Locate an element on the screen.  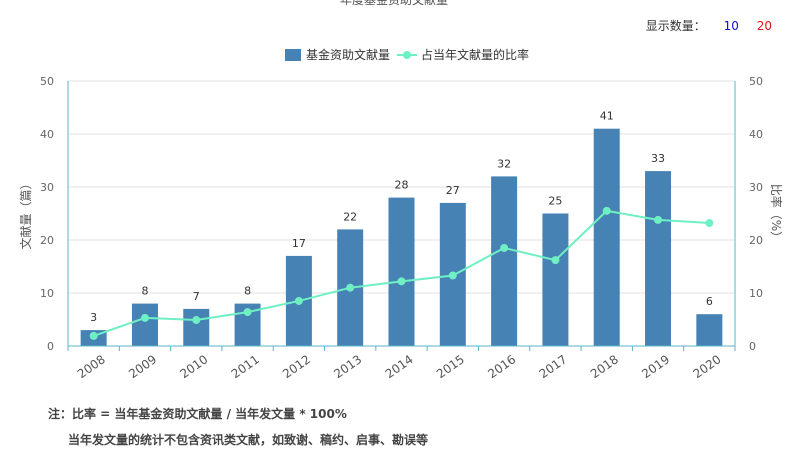
y2-tick-label: 10 is located at coordinates (756, 293).